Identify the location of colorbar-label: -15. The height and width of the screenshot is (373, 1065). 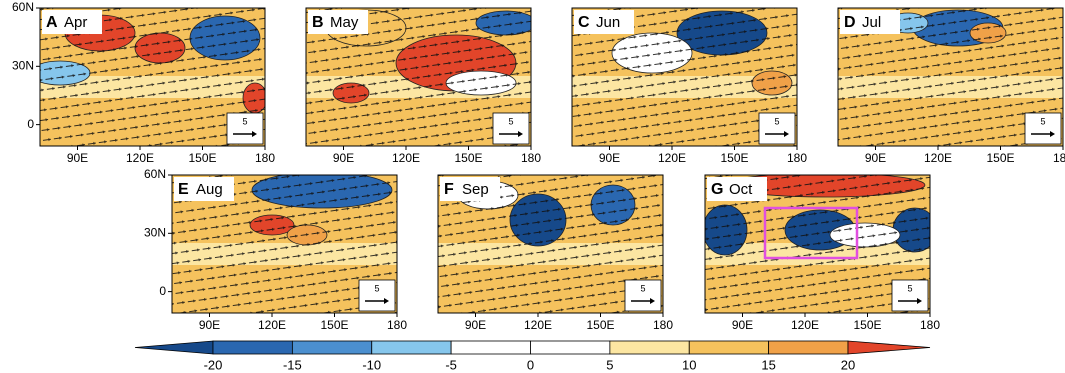
(292, 364).